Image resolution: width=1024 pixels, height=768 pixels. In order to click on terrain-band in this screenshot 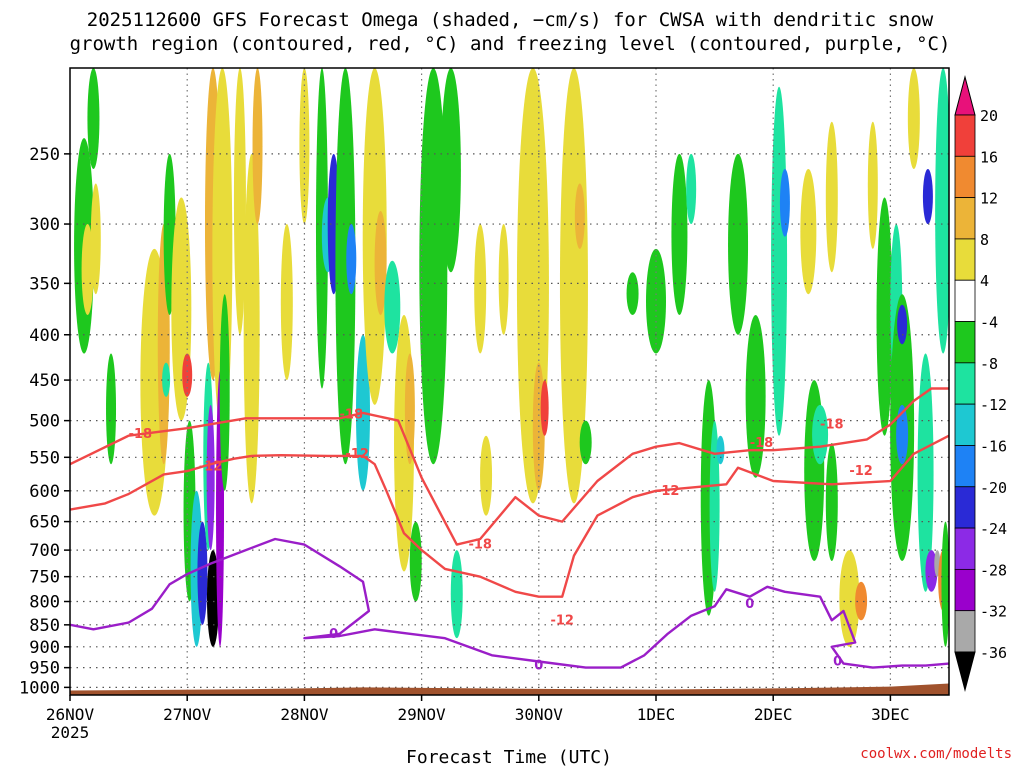, I will do `click(509, 689)`.